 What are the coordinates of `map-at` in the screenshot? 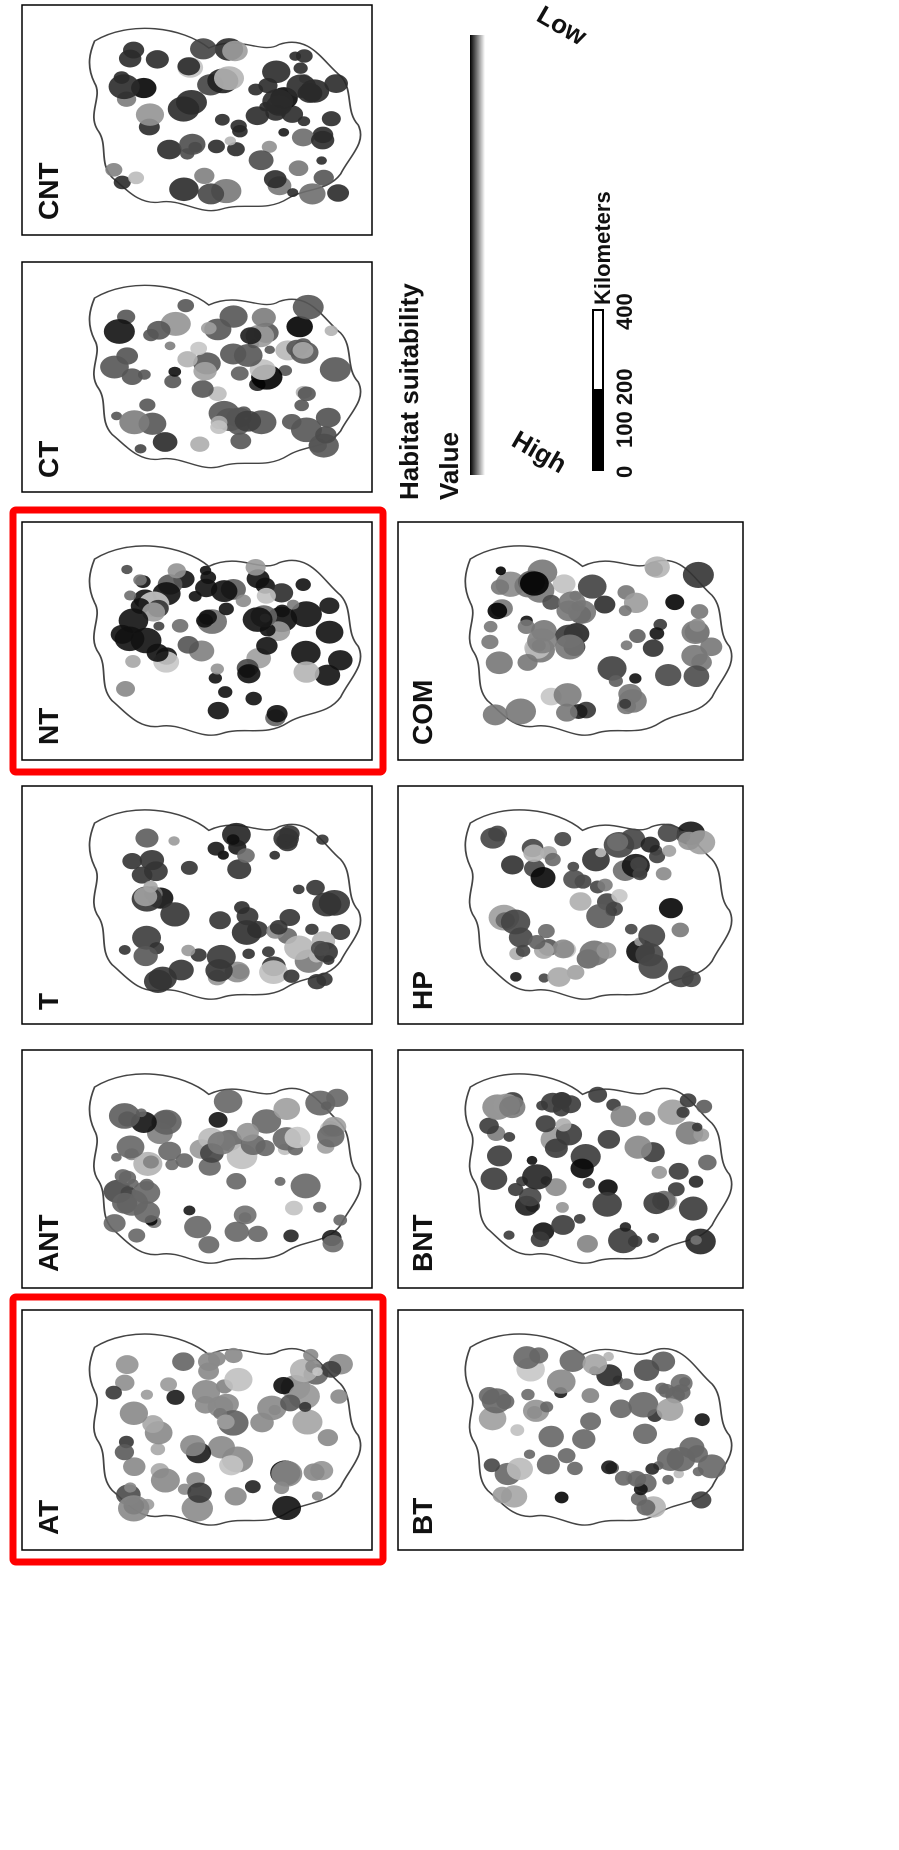 It's located at (225, 1429).